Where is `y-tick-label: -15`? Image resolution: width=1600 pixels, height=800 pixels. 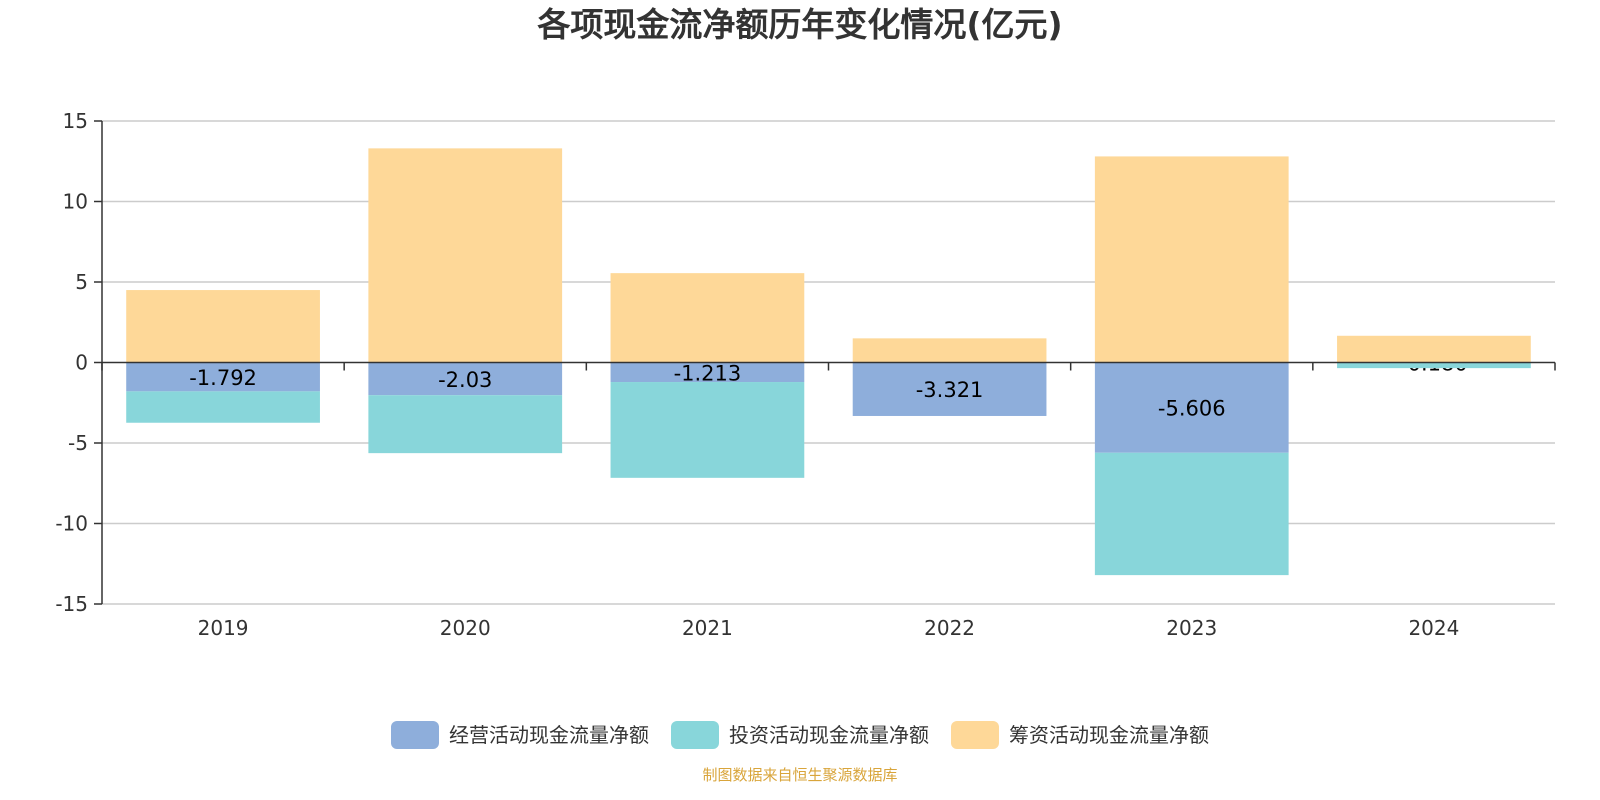 y-tick-label: -15 is located at coordinates (71, 604).